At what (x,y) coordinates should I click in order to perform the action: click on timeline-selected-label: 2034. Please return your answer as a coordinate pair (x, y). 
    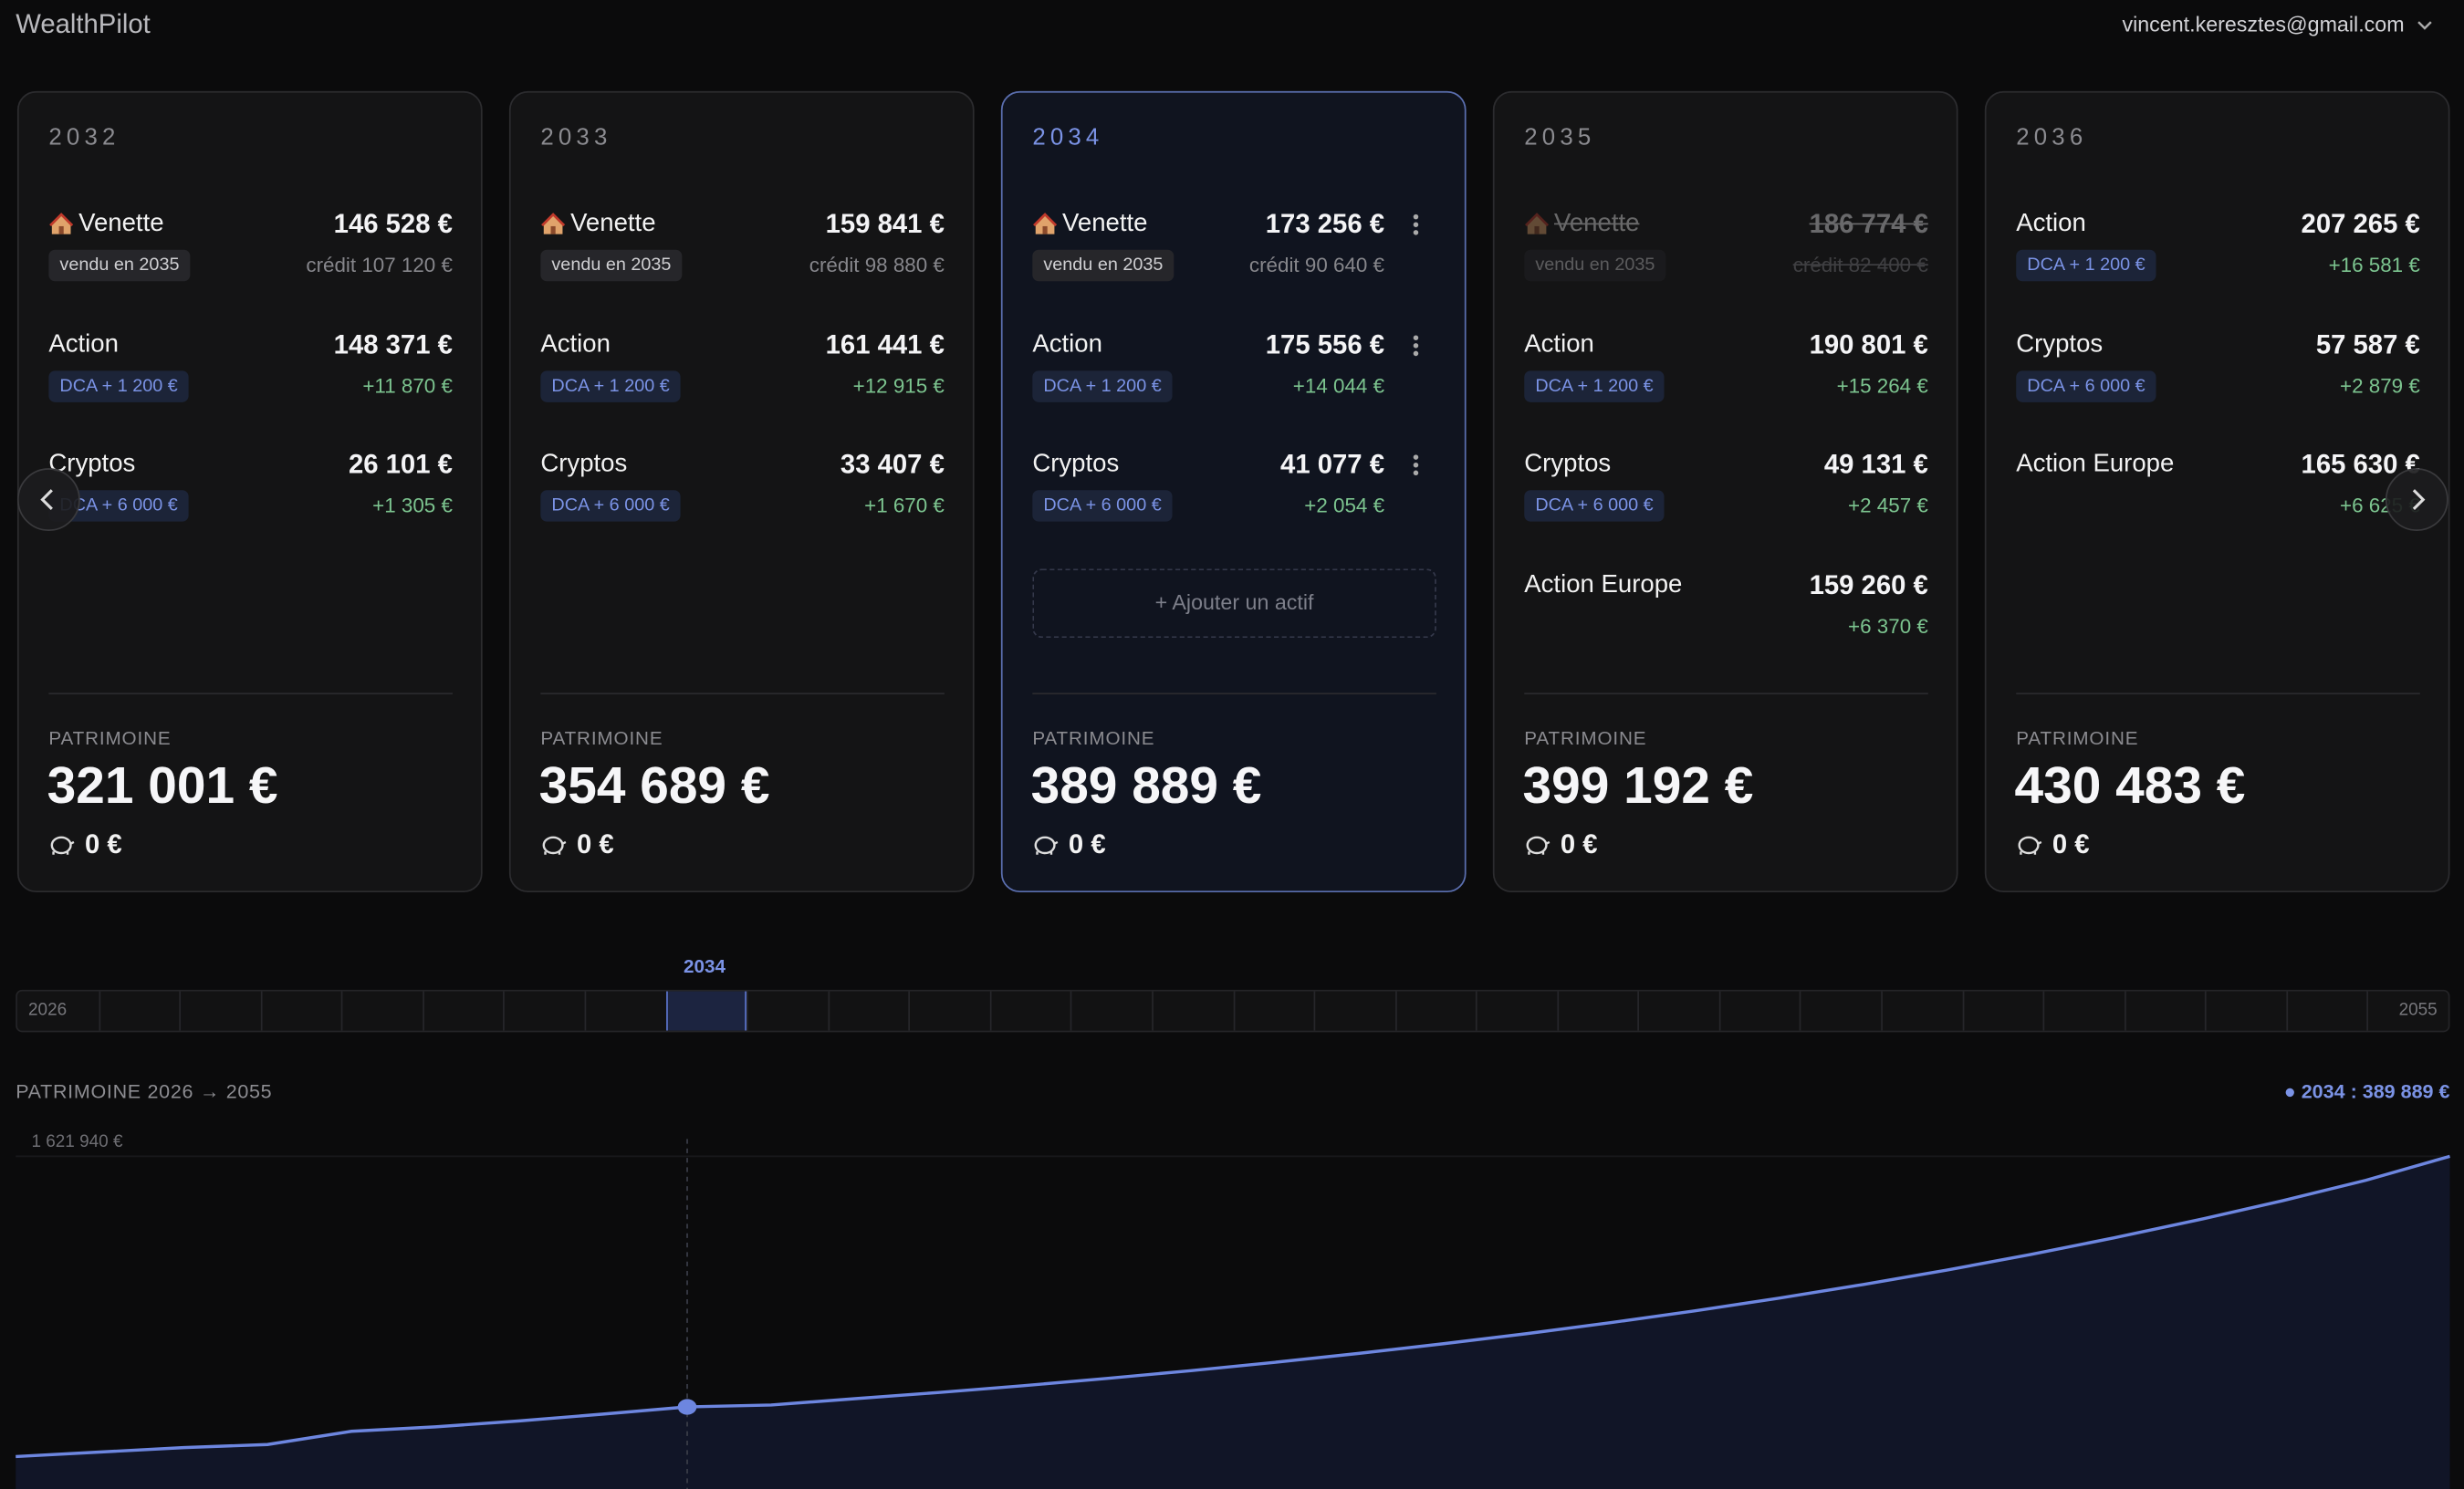
    Looking at the image, I should click on (704, 966).